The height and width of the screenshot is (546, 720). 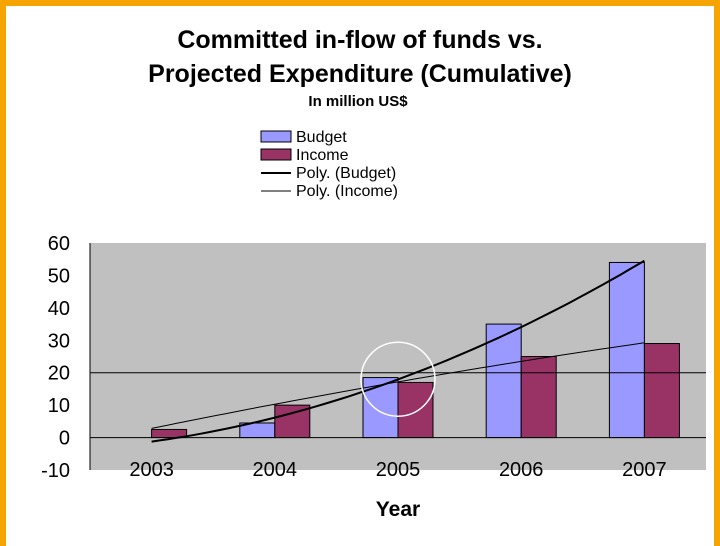 What do you see at coordinates (59, 374) in the screenshot?
I see `y-tick-label: 20` at bounding box center [59, 374].